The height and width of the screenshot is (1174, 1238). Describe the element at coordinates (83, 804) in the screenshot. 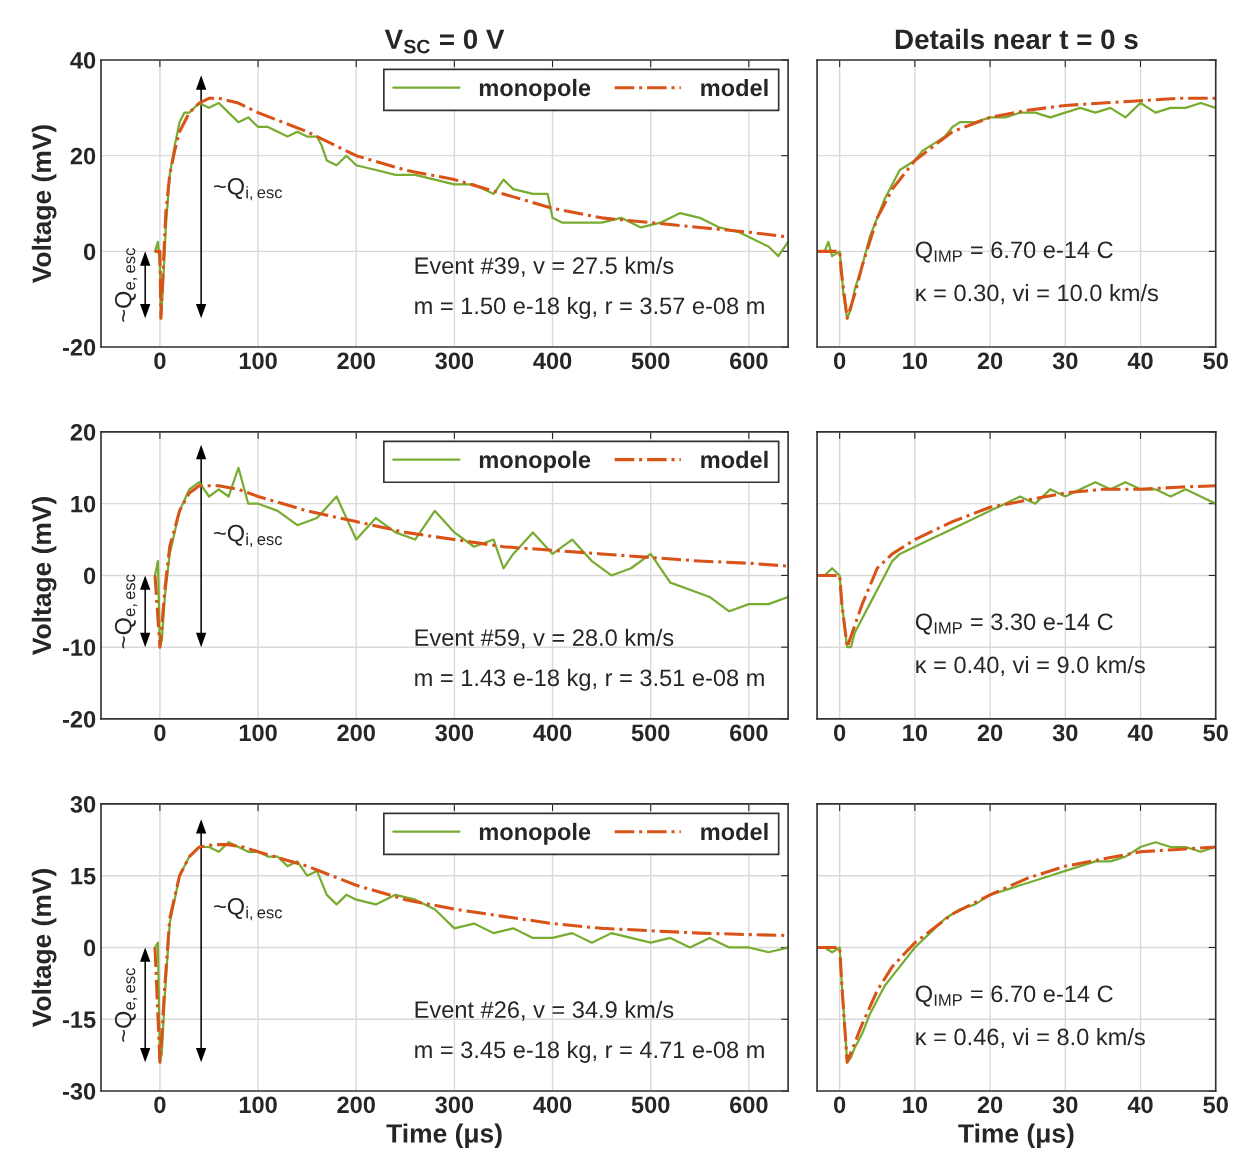

I see `y-tick-label: 30` at that location.